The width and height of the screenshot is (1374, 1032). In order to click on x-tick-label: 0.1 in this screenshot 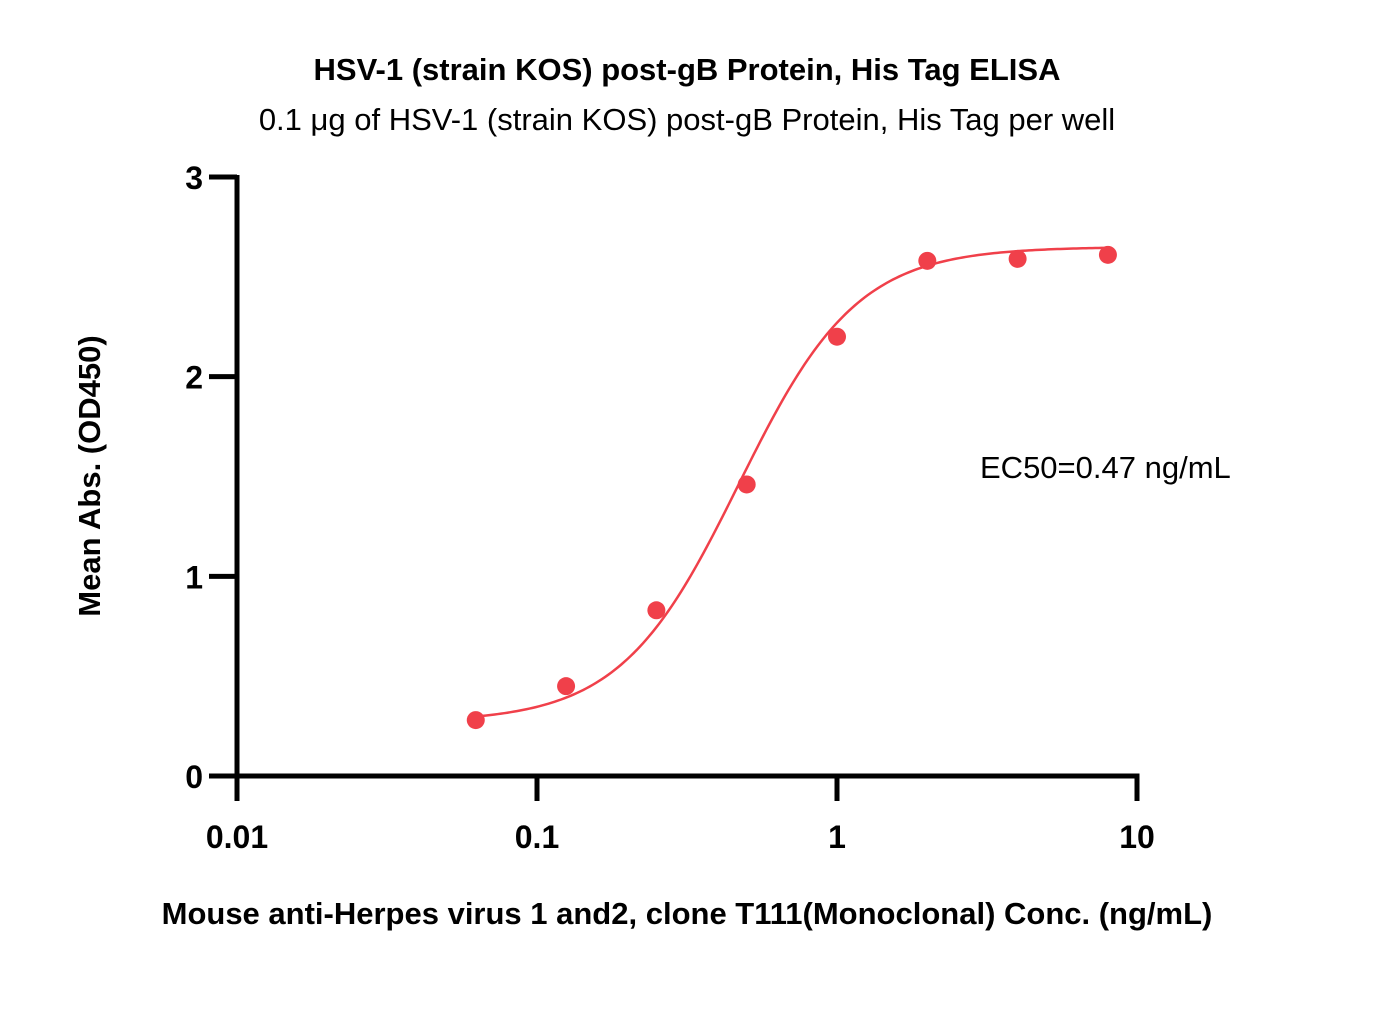, I will do `click(537, 837)`.